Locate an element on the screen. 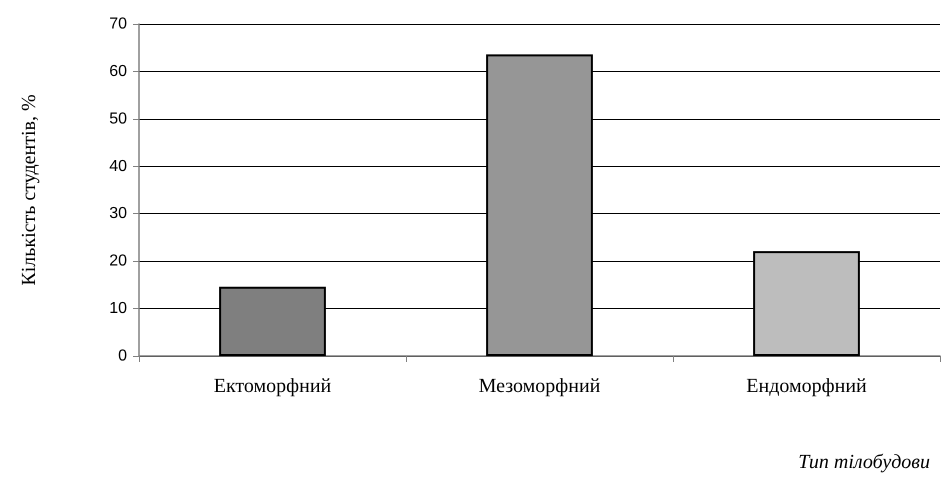  y-tick-label: 0 is located at coordinates (123, 356).